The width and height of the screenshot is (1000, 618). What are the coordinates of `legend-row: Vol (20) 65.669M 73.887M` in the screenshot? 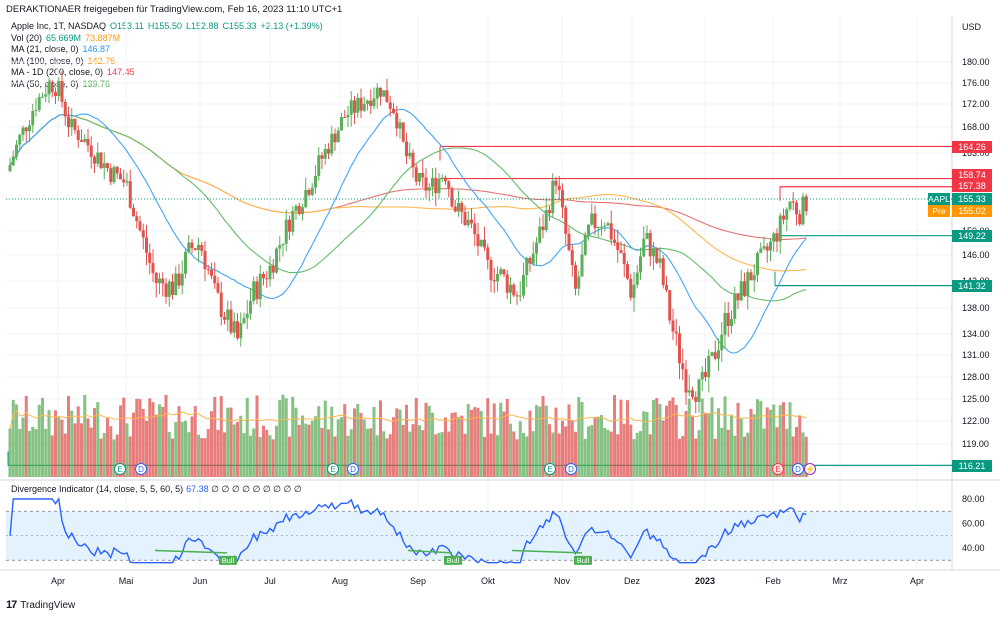 It's located at (167, 39).